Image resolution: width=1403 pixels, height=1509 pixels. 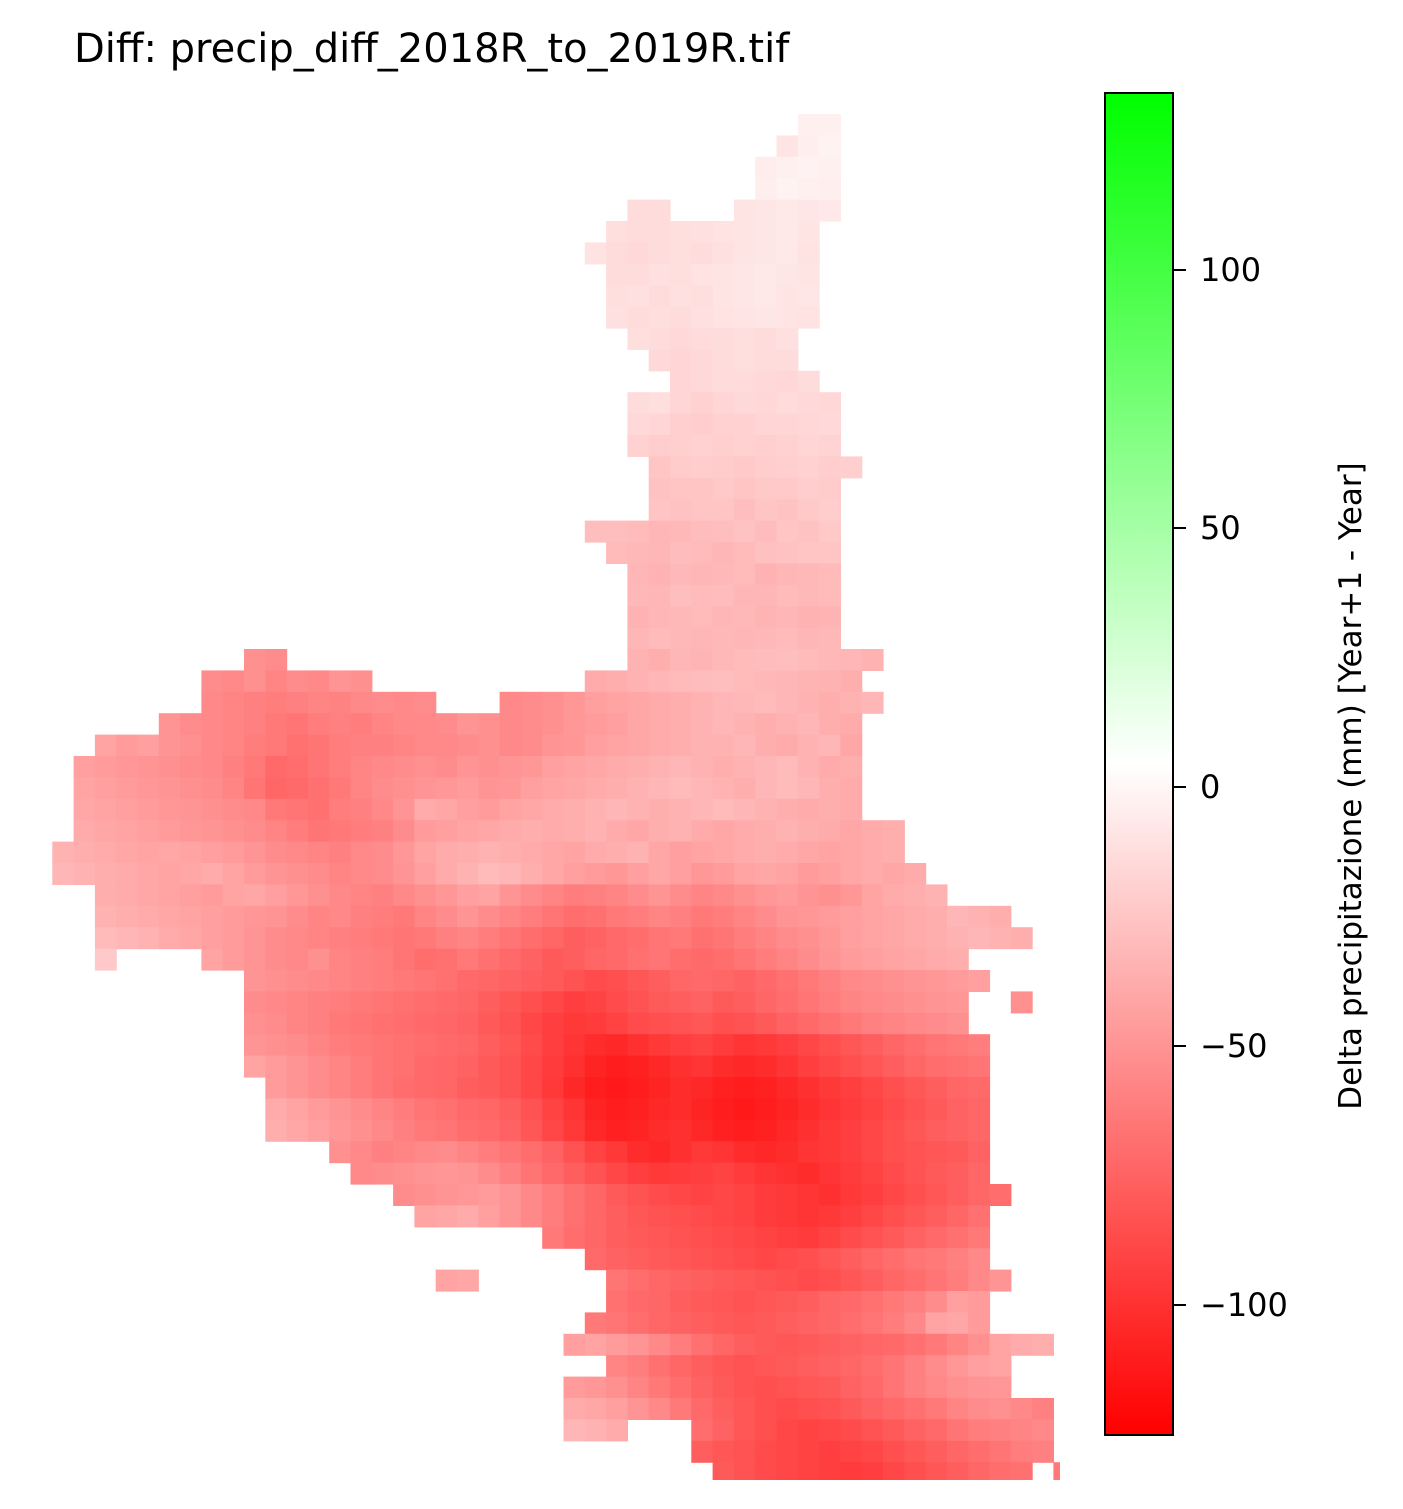 What do you see at coordinates (1180, 1305) in the screenshot?
I see `colorbar-tick` at bounding box center [1180, 1305].